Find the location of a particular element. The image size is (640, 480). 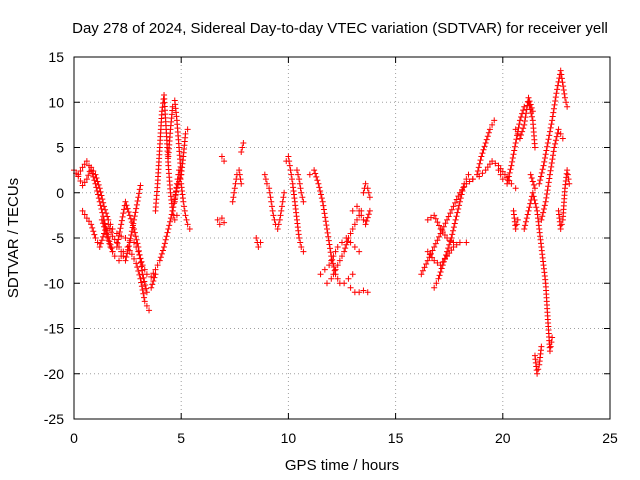

y-tick-label: -15 is located at coordinates (54, 329).